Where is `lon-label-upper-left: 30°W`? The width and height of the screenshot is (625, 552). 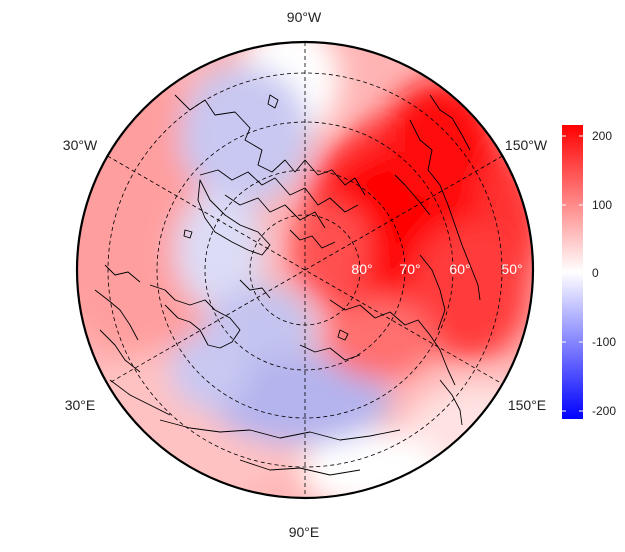 lon-label-upper-left: 30°W is located at coordinates (80, 145).